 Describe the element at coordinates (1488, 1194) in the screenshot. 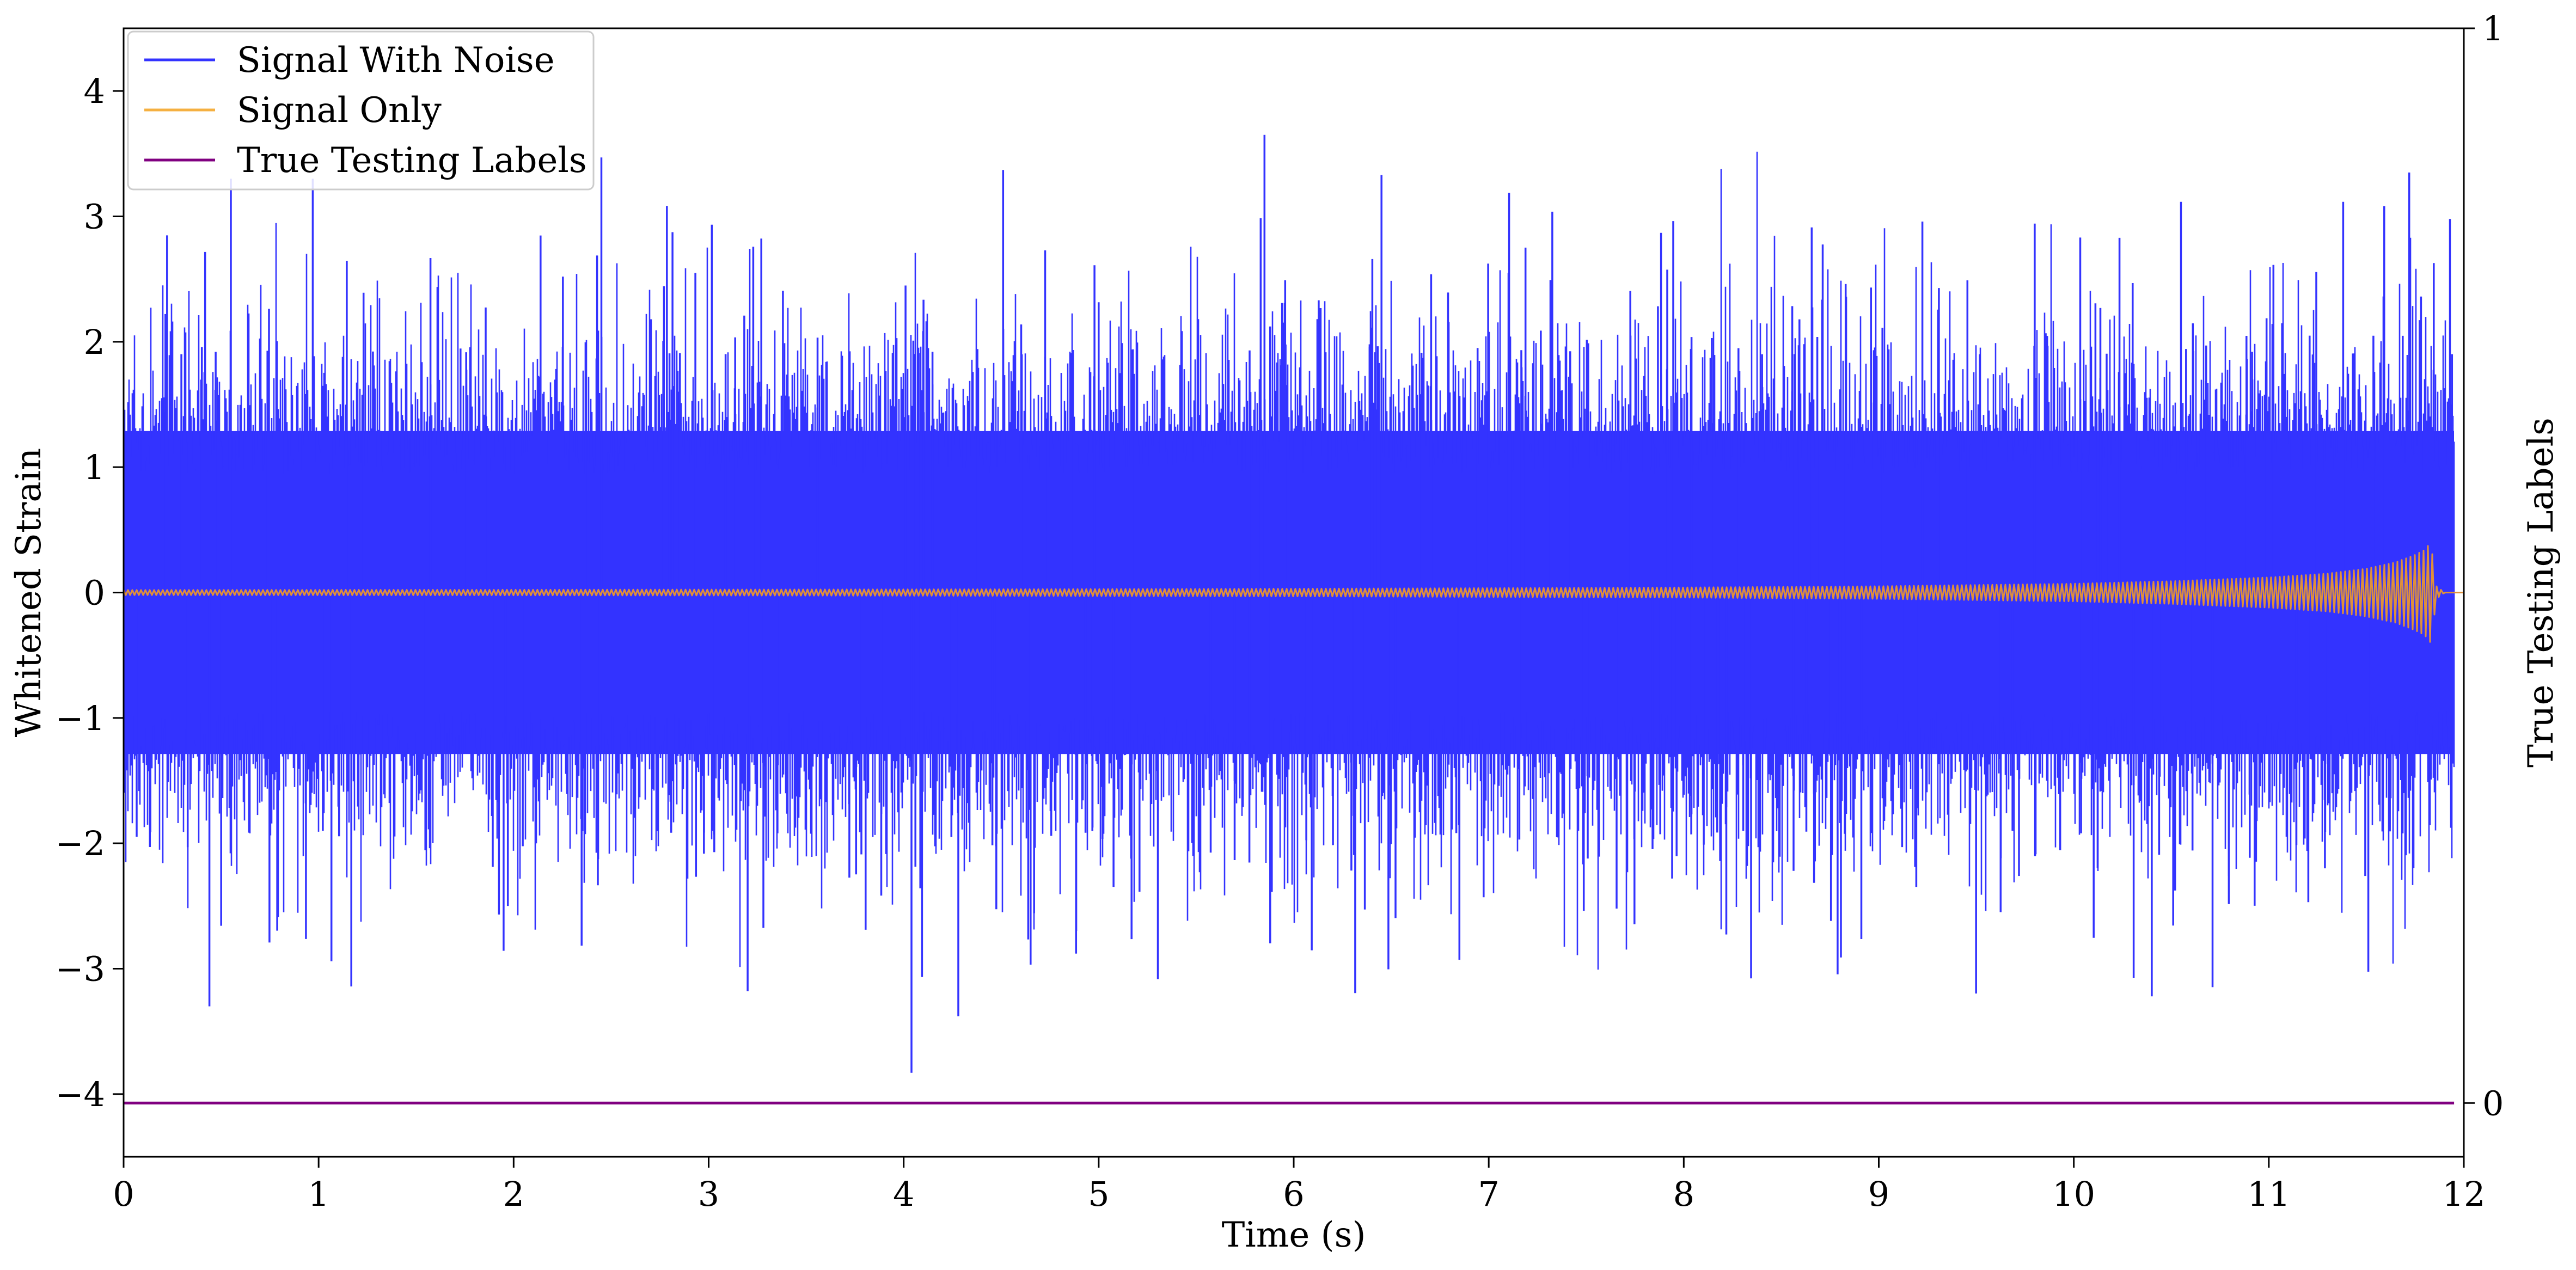

I see `x-tick-label: 7` at that location.